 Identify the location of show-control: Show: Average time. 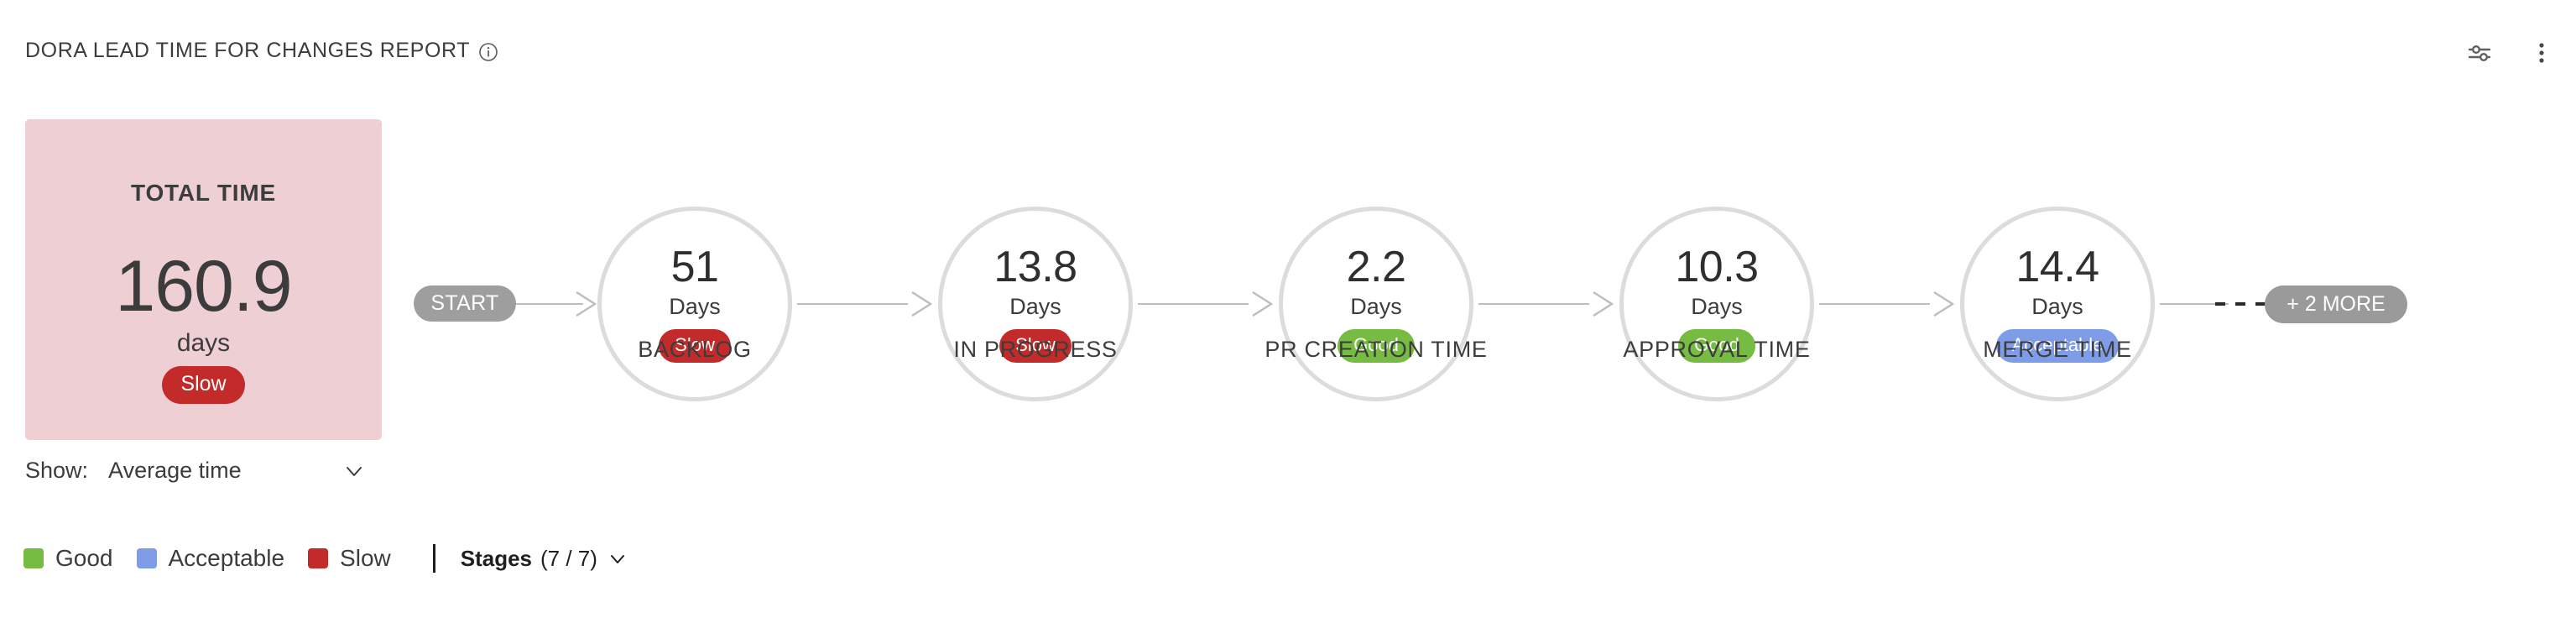
(203, 471).